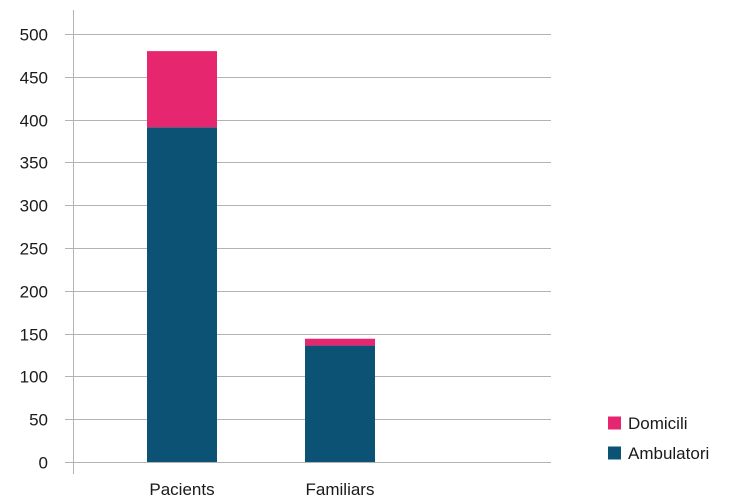 The width and height of the screenshot is (731, 499). Describe the element at coordinates (34, 35) in the screenshot. I see `y-tick-label: 500` at that location.